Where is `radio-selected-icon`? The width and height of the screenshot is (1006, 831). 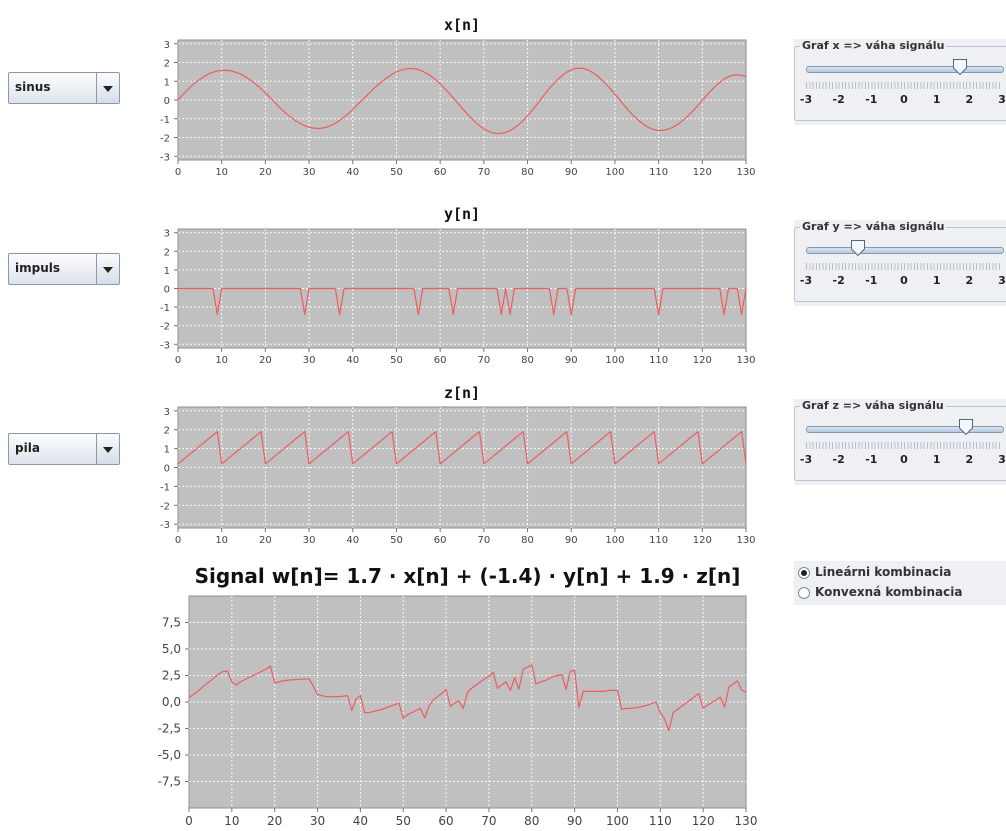 radio-selected-icon is located at coordinates (804, 573).